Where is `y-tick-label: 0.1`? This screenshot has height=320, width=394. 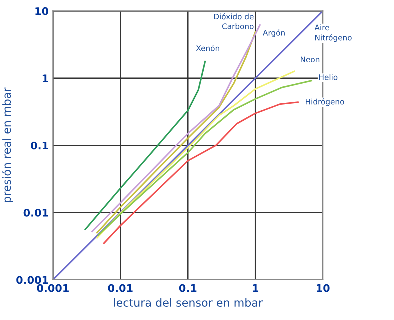 y-tick-label: 0.1 is located at coordinates (39, 146).